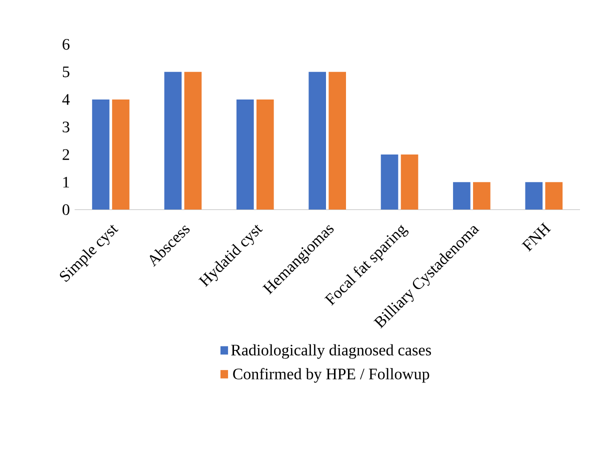 This screenshot has height=471, width=590. I want to click on y-tick-label: 0, so click(66, 210).